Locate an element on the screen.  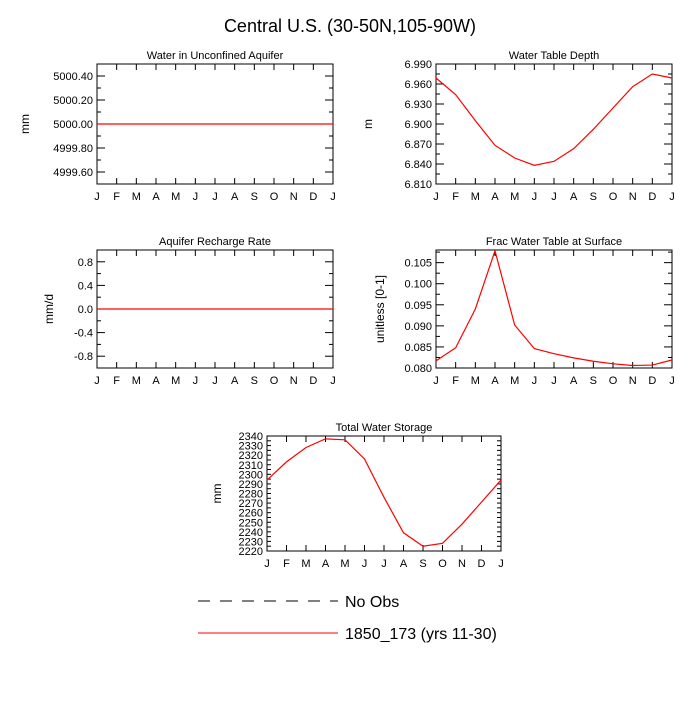
y-axis-label: unitless [0-1] is located at coordinates (380, 309).